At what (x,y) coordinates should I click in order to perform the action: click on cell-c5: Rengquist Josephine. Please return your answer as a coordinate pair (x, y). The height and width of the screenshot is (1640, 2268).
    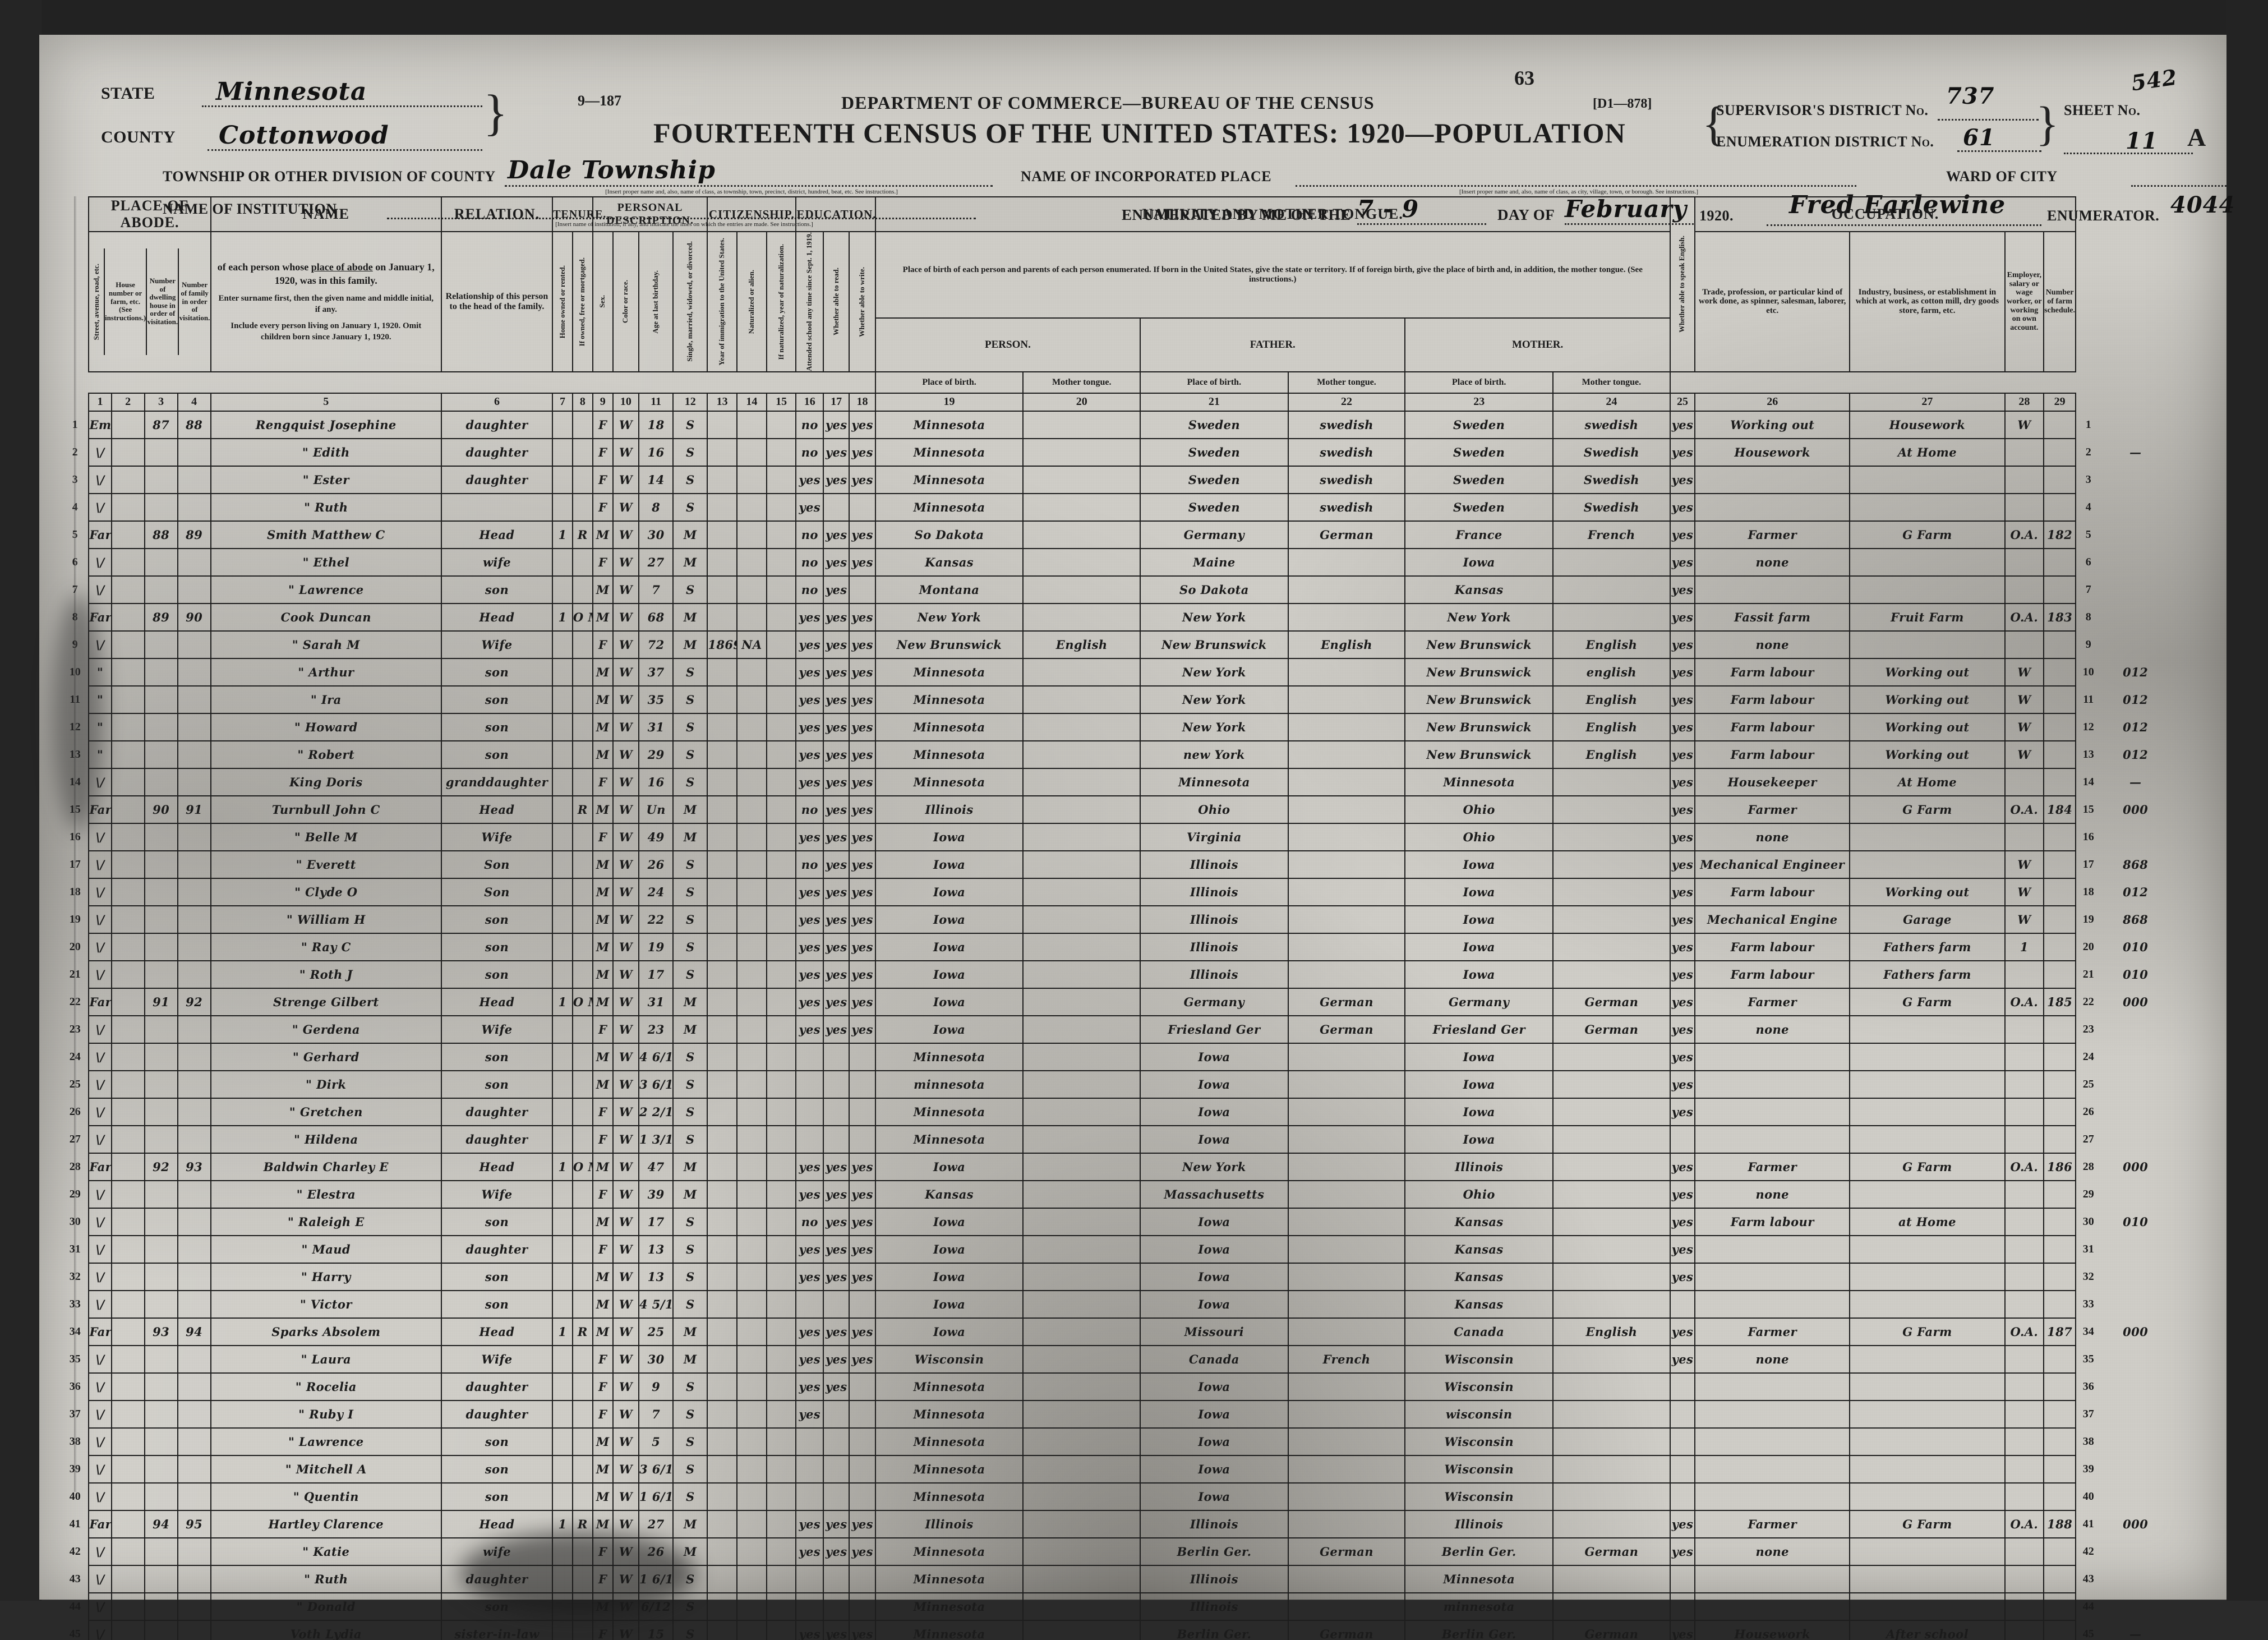
    Looking at the image, I should click on (326, 424).